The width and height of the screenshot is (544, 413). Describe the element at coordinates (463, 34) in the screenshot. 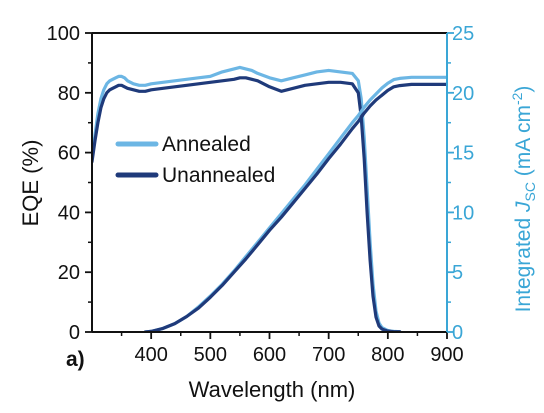

I see `y2-tick-label: 25` at that location.